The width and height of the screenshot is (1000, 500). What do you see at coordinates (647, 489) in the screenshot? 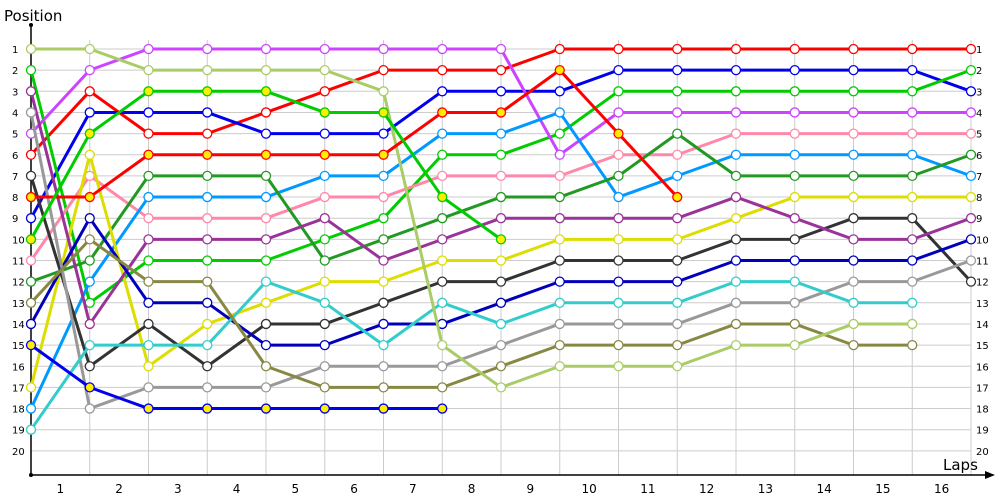
I see `x-tick-label: 11` at bounding box center [647, 489].